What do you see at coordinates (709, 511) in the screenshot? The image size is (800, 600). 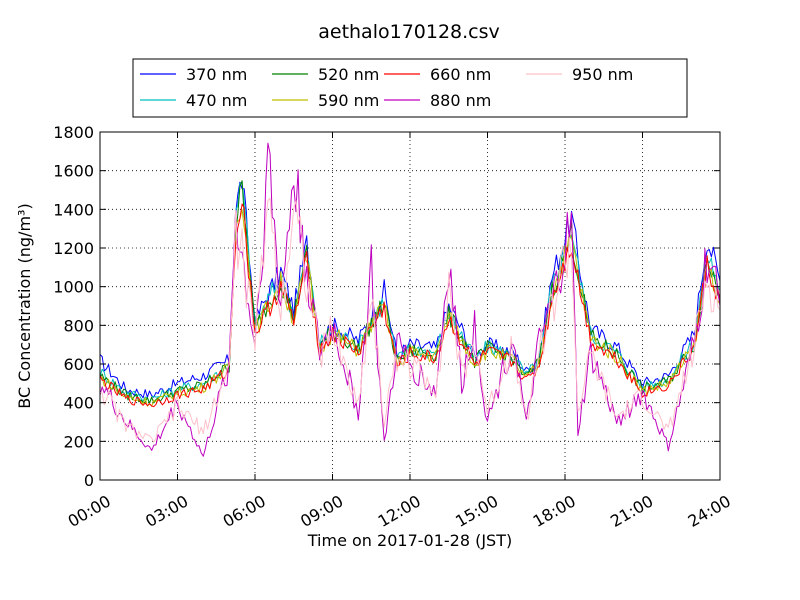 I see `x-tick-label: 24:00` at bounding box center [709, 511].